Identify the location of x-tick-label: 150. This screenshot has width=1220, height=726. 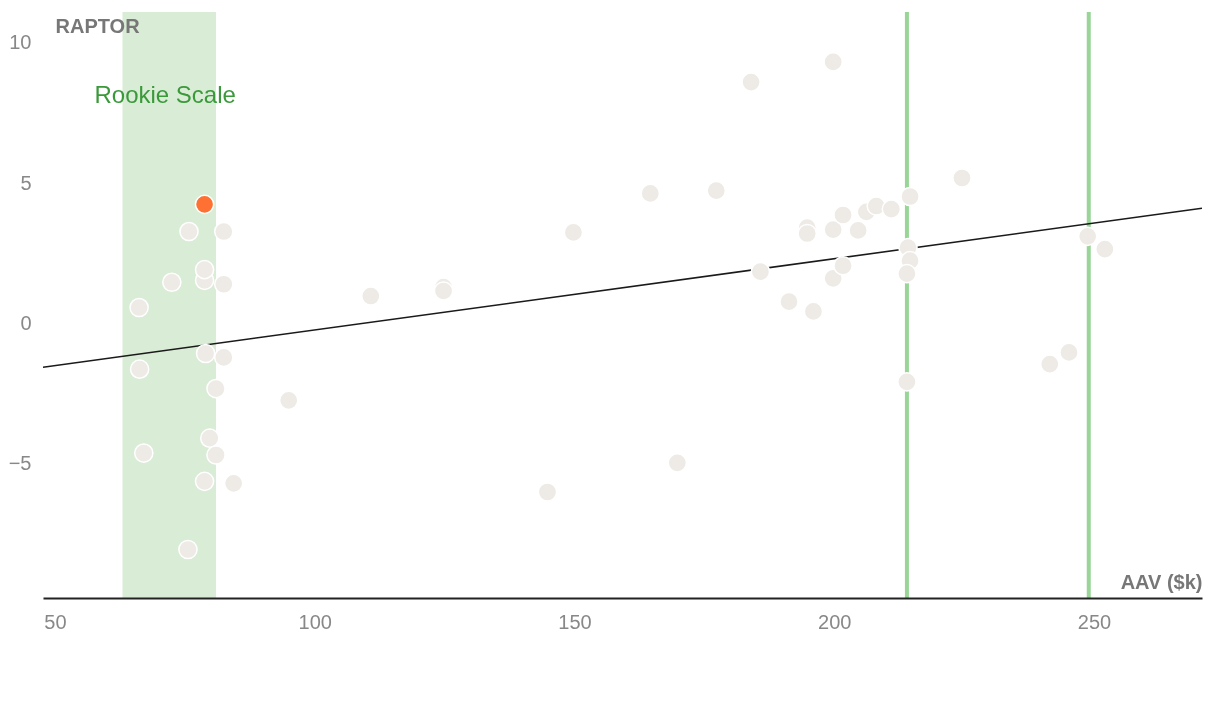
(575, 621).